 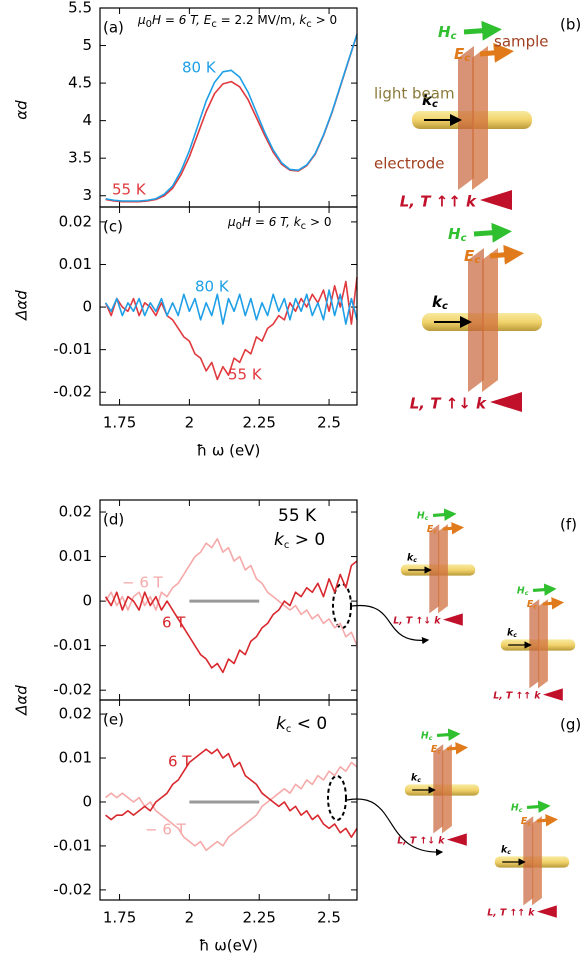 What do you see at coordinates (329, 423) in the screenshot?
I see `x-tick-label: 2.5` at bounding box center [329, 423].